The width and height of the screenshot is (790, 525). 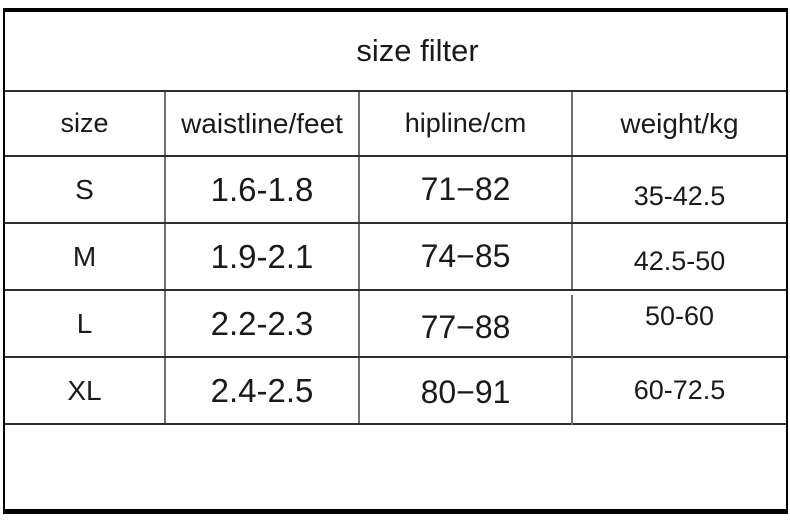 I want to click on cell-xl-weight: 60-72.5, so click(x=679, y=390).